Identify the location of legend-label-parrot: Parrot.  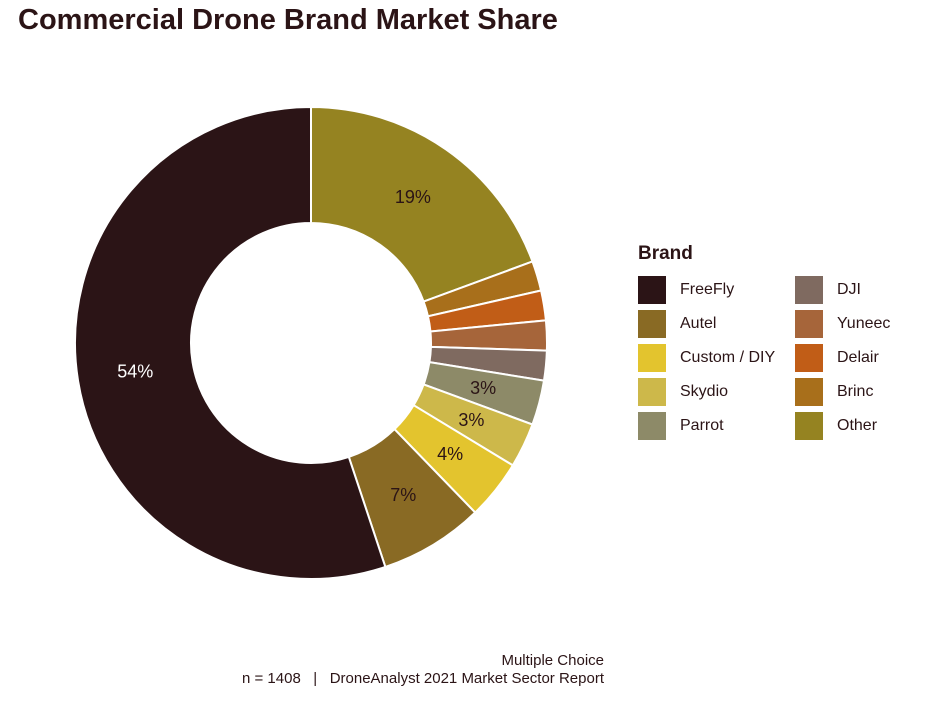
(702, 425).